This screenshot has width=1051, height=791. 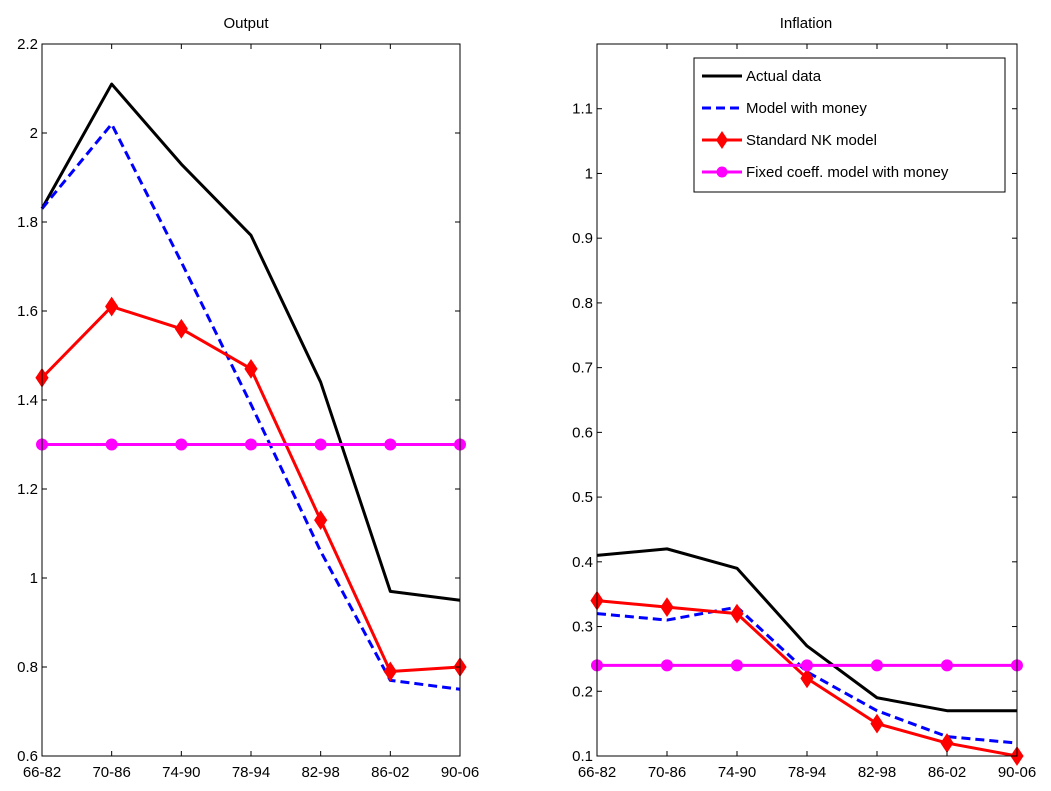 I want to click on inflation-plot-area, so click(x=807, y=656).